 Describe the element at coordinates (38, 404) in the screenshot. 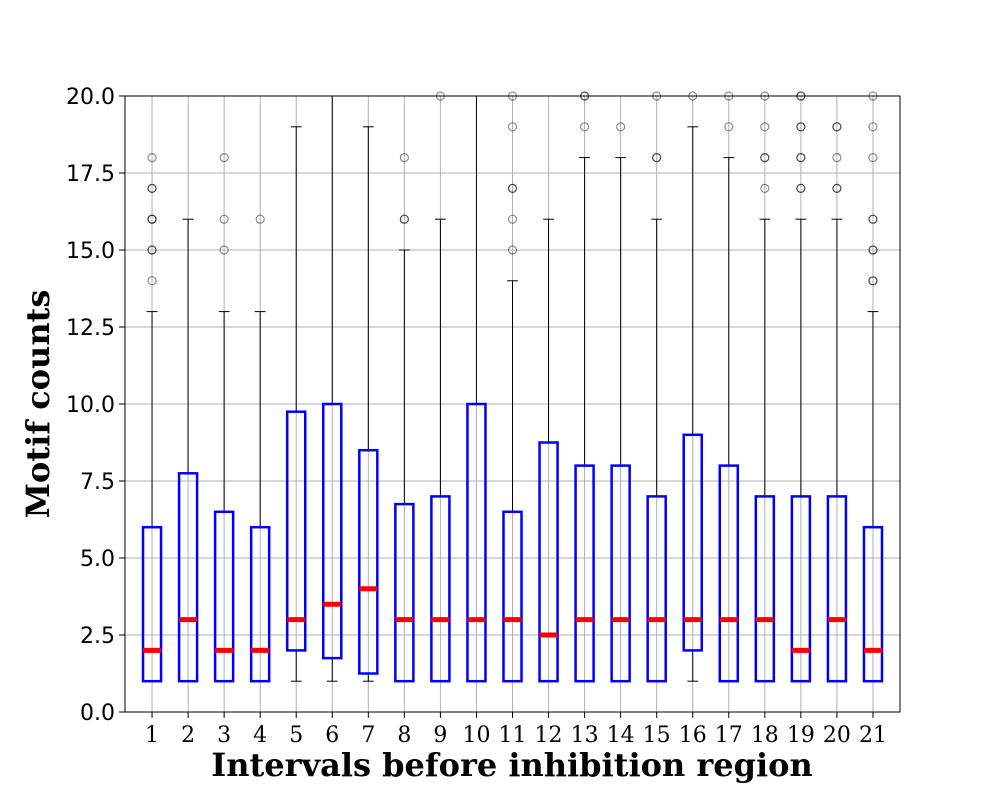

I see `y-axis-title: Motif counts` at that location.